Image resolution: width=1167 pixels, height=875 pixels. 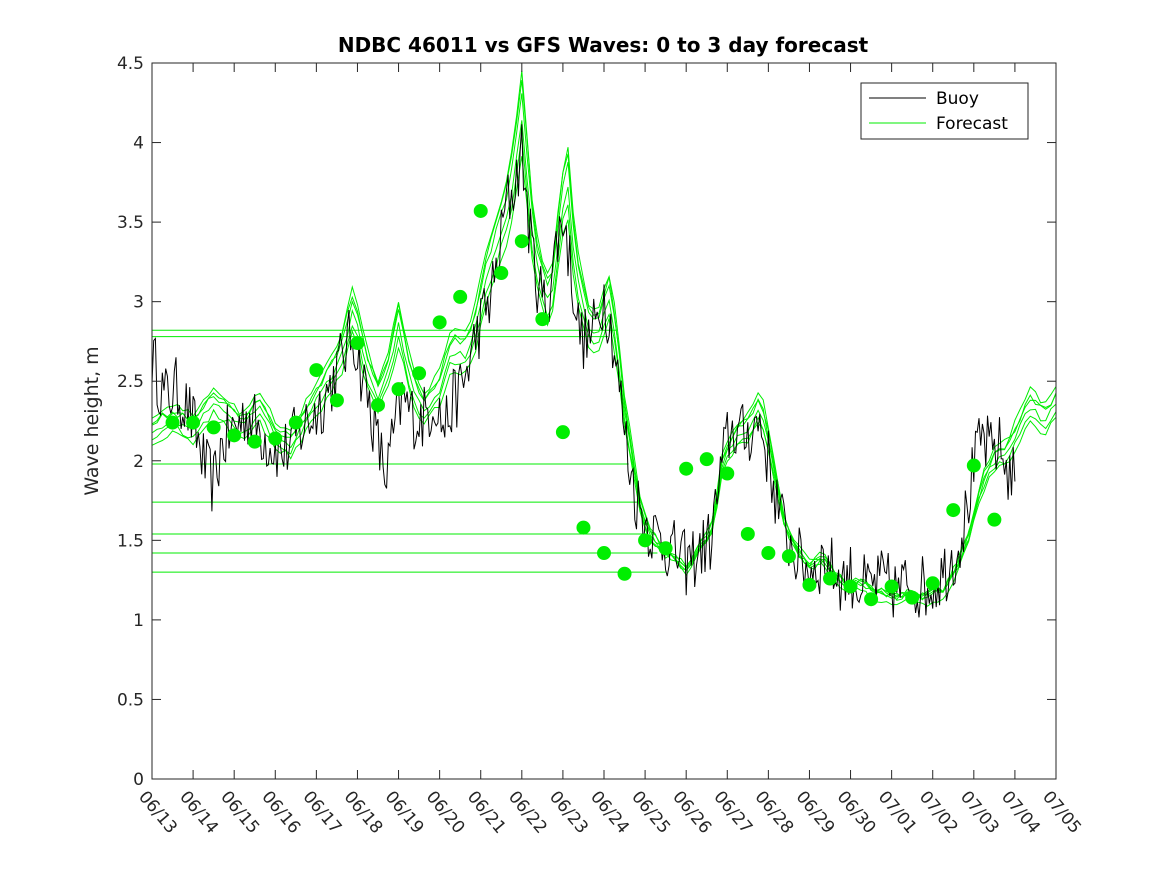 I want to click on y-tick-label: 2.5, so click(x=130, y=382).